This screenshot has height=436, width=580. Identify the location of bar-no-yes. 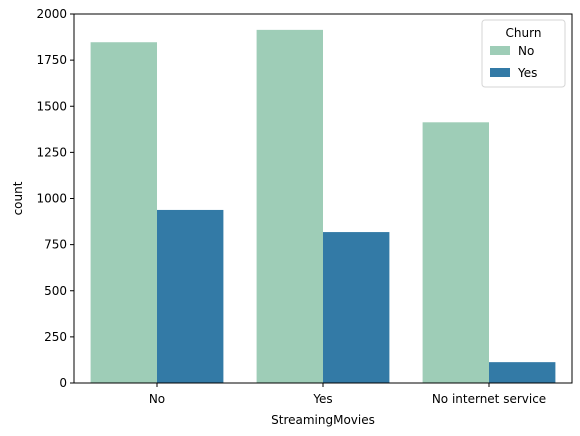
(190, 296).